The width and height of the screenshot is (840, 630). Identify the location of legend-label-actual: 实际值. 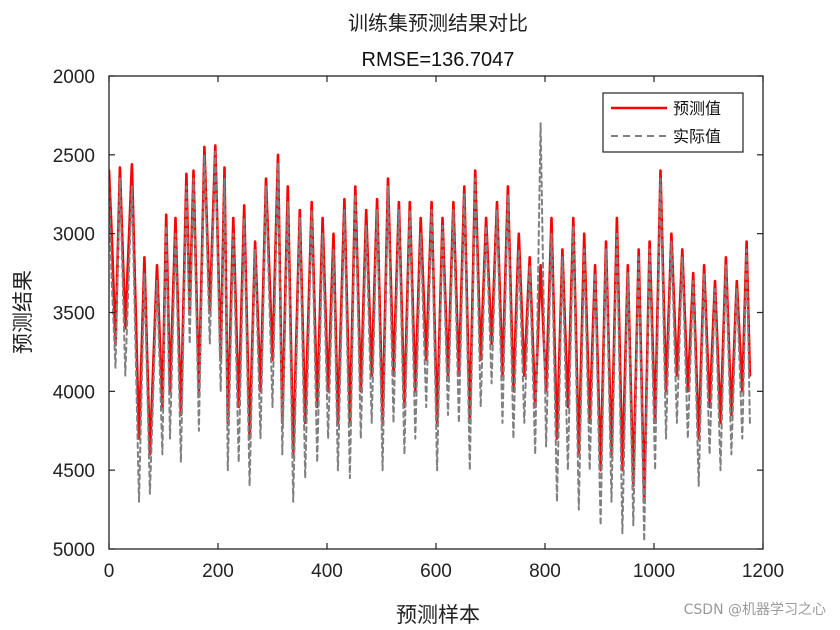
(697, 136).